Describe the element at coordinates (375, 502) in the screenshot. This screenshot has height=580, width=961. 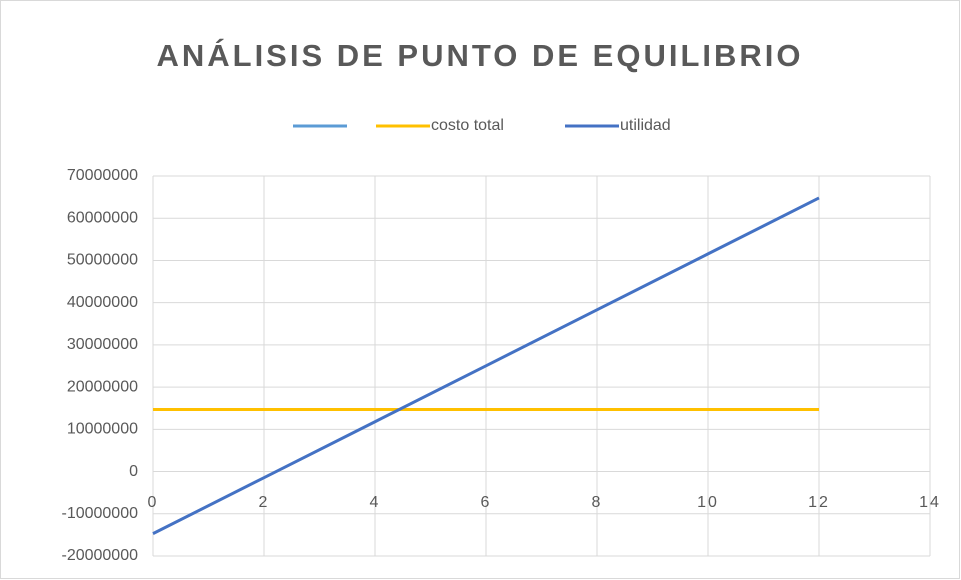
I see `x-tick-label: 4` at that location.